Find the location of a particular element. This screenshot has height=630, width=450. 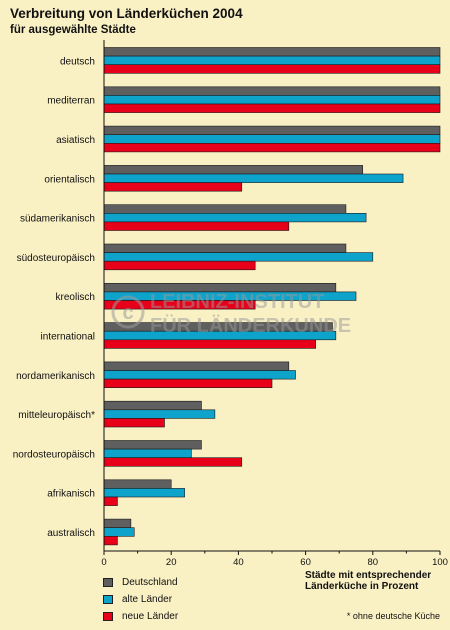

legend-label-alte-laender: alte Länder is located at coordinates (147, 599).